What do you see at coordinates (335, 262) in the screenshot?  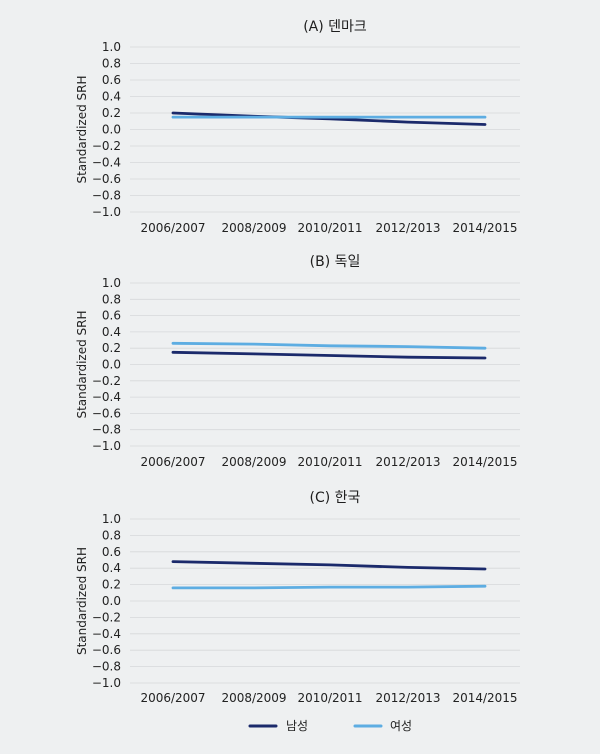 I see `chart-title: (B) 독일` at bounding box center [335, 262].